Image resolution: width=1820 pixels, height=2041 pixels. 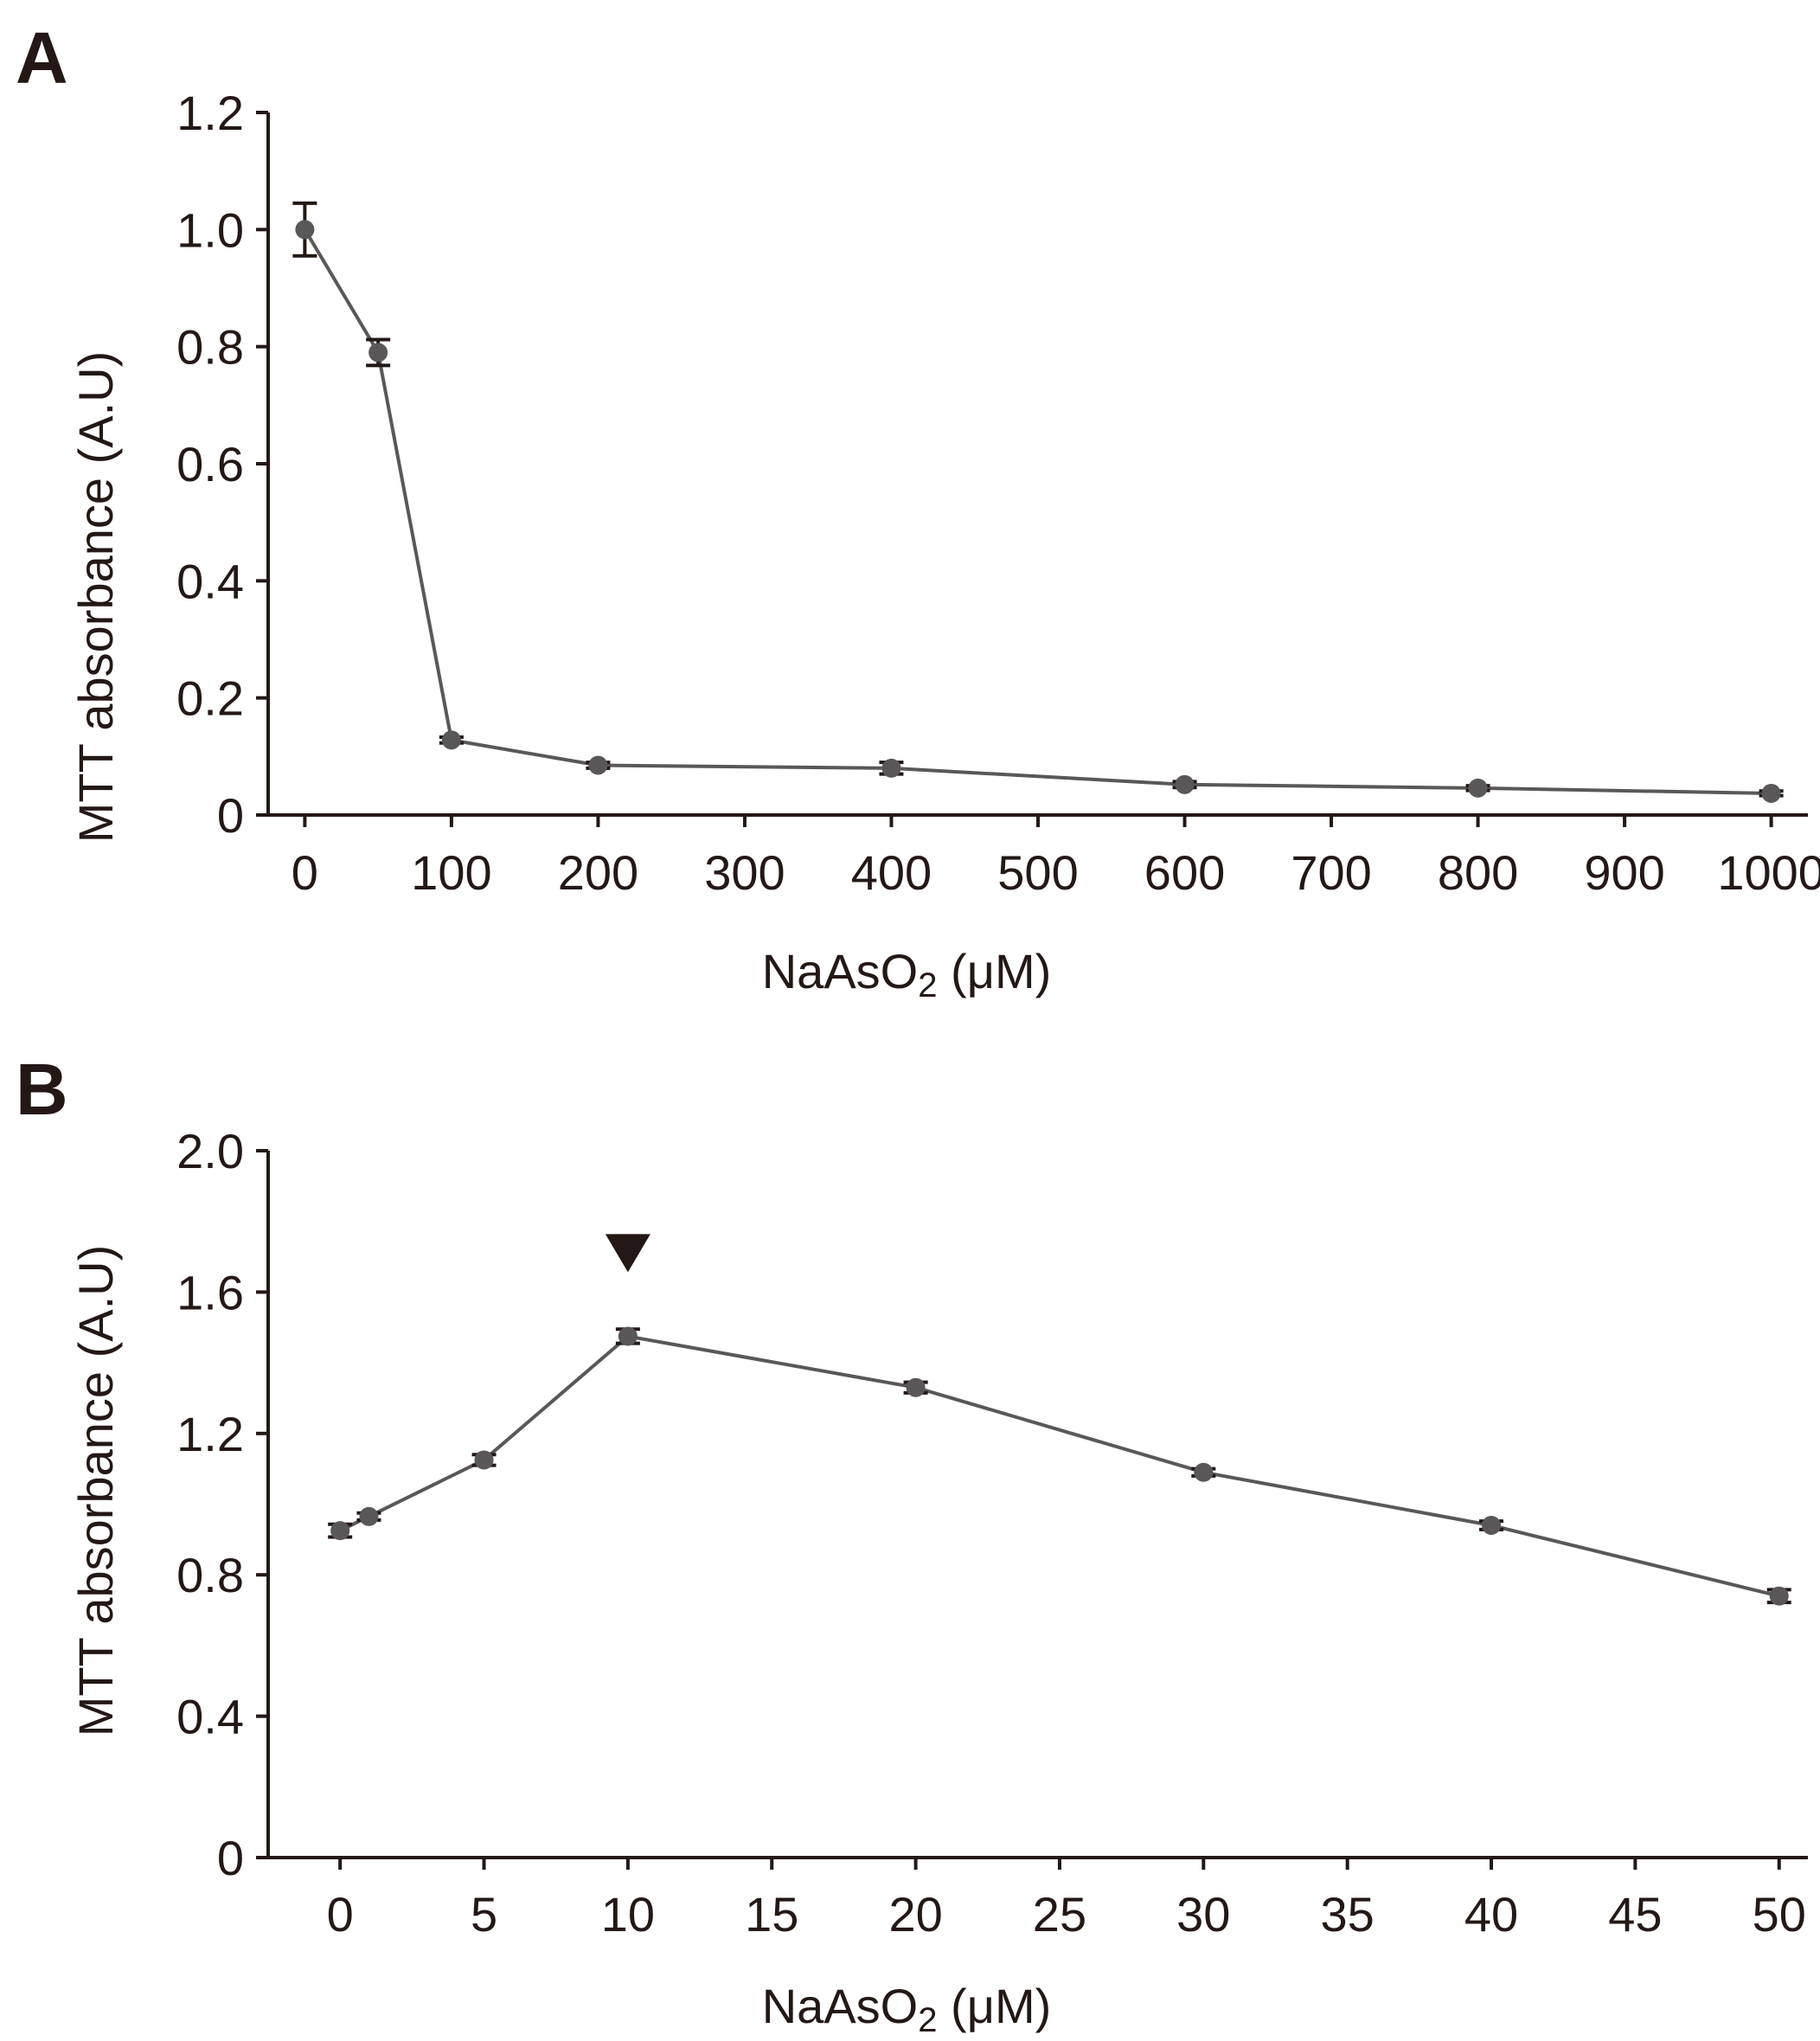 What do you see at coordinates (210, 230) in the screenshot?
I see `y-tick-label: 1.0` at bounding box center [210, 230].